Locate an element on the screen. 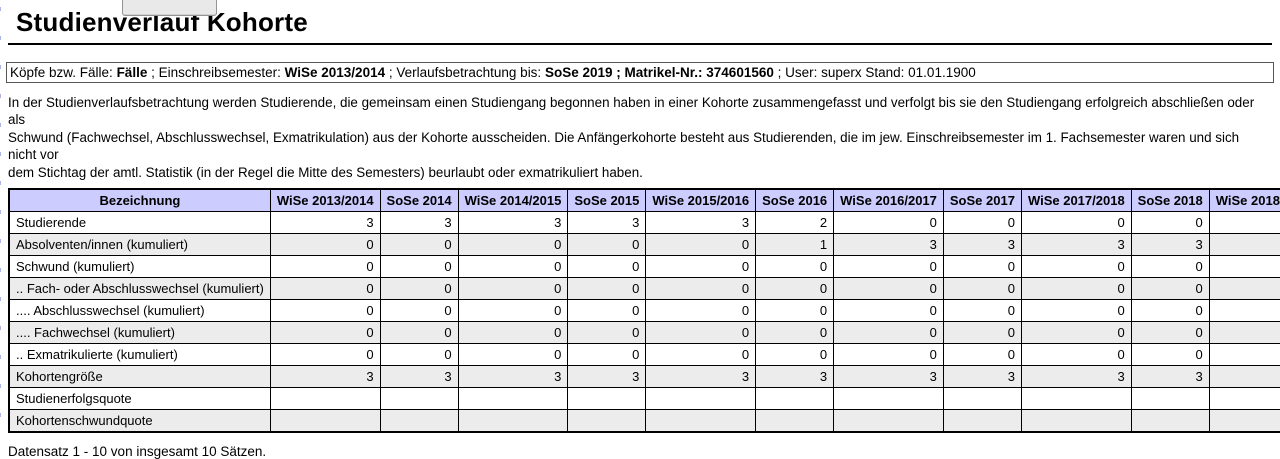  column-header: SoSe 2016 is located at coordinates (795, 200).